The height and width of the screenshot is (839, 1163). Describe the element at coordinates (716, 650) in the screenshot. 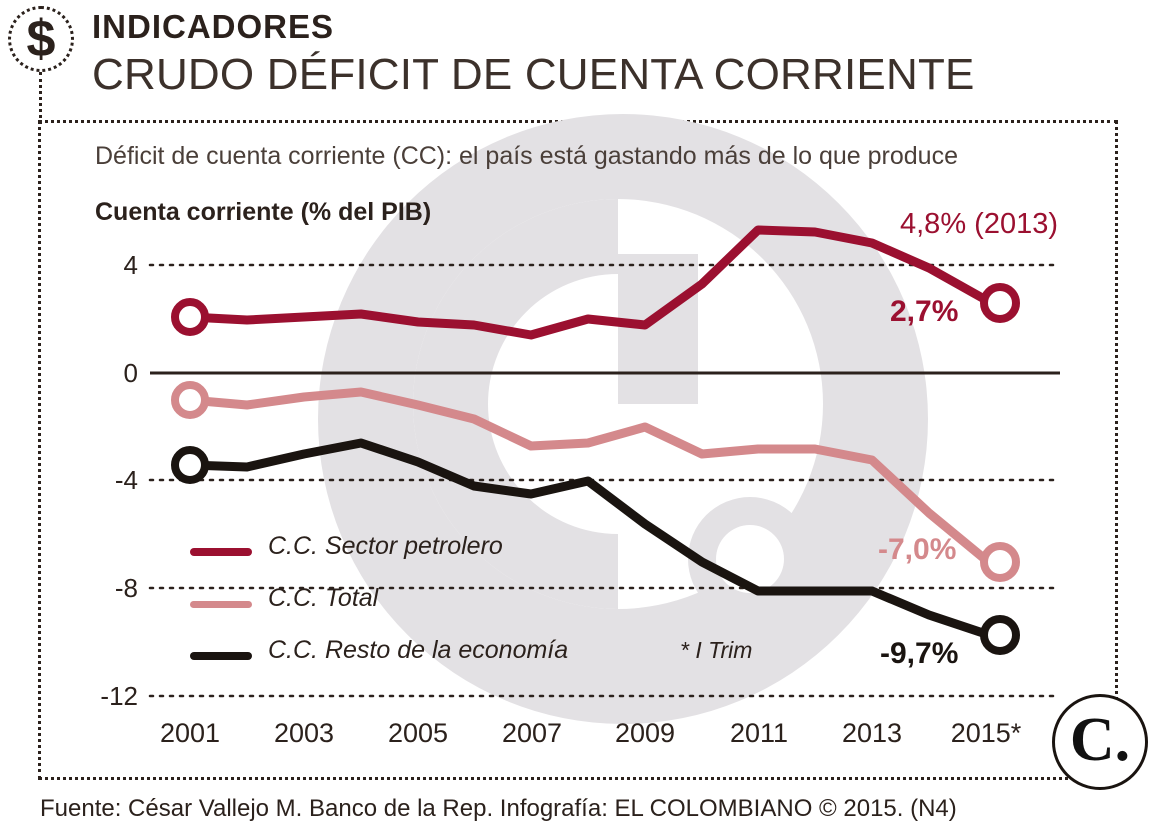

I see `trim-footnote: * I Trim` at that location.